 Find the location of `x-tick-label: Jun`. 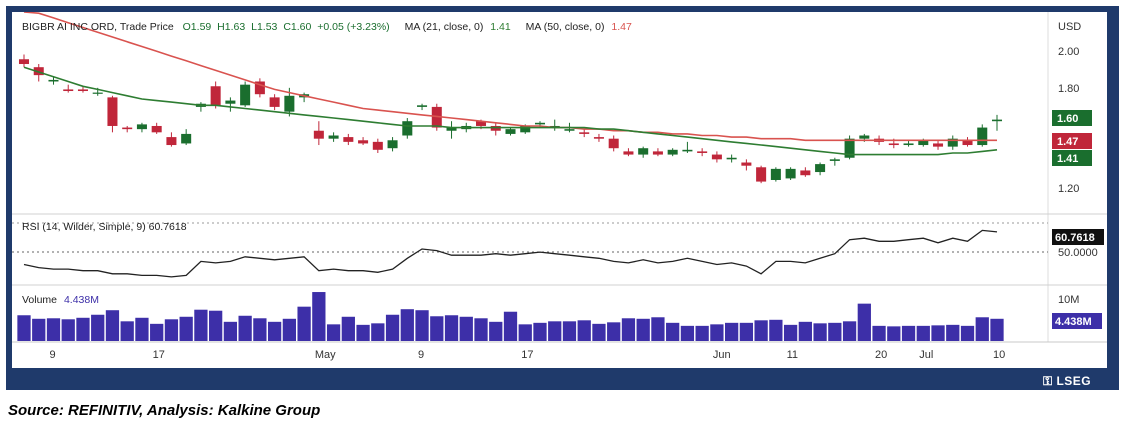

x-tick-label: Jun is located at coordinates (722, 355).